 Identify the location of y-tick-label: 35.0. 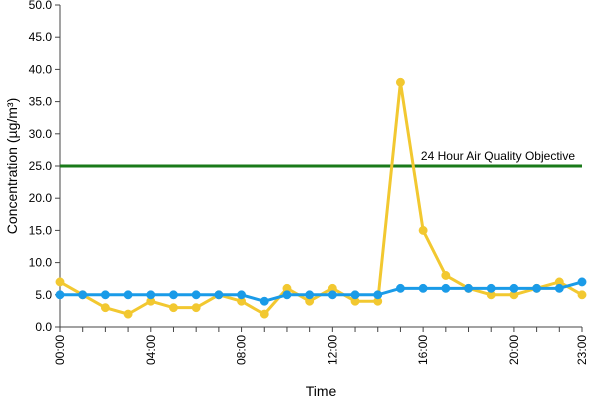
(41, 102).